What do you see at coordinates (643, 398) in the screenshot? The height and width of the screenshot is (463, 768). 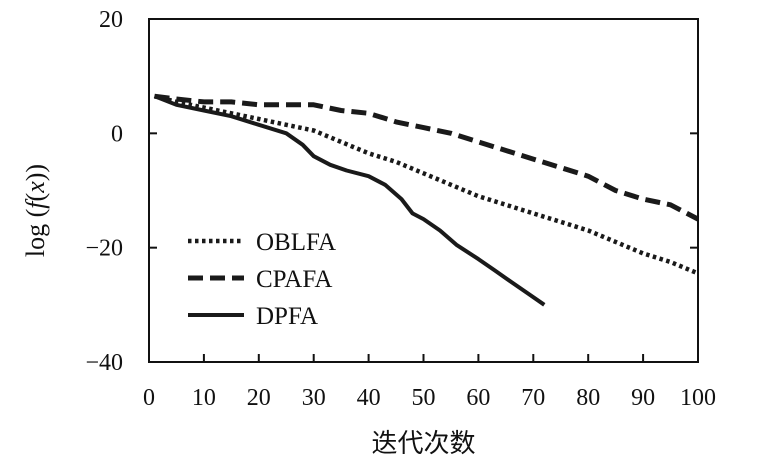 I see `x-tick-label: 90` at bounding box center [643, 398].